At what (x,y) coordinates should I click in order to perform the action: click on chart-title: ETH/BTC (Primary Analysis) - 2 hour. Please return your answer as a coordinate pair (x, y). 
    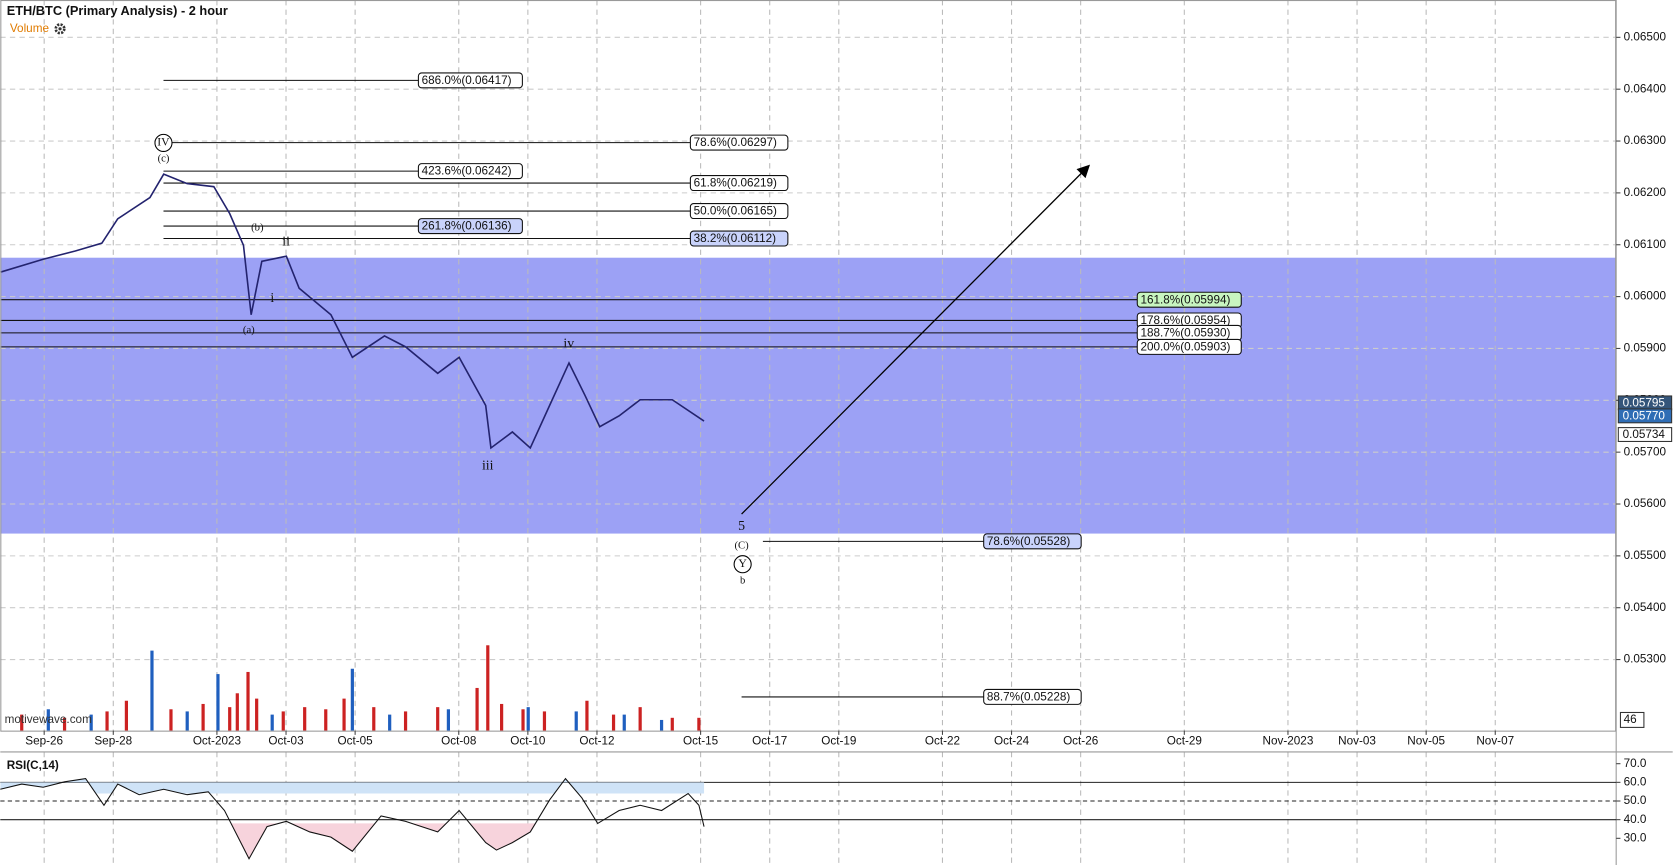
    Looking at the image, I should click on (117, 10).